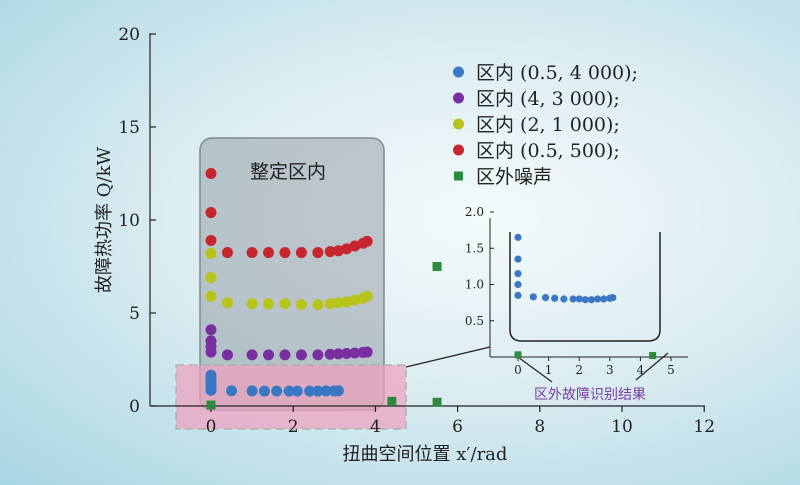 This screenshot has width=800, height=485. What do you see at coordinates (474, 212) in the screenshot?
I see `inset-y-tick-label: 2.0` at bounding box center [474, 212].